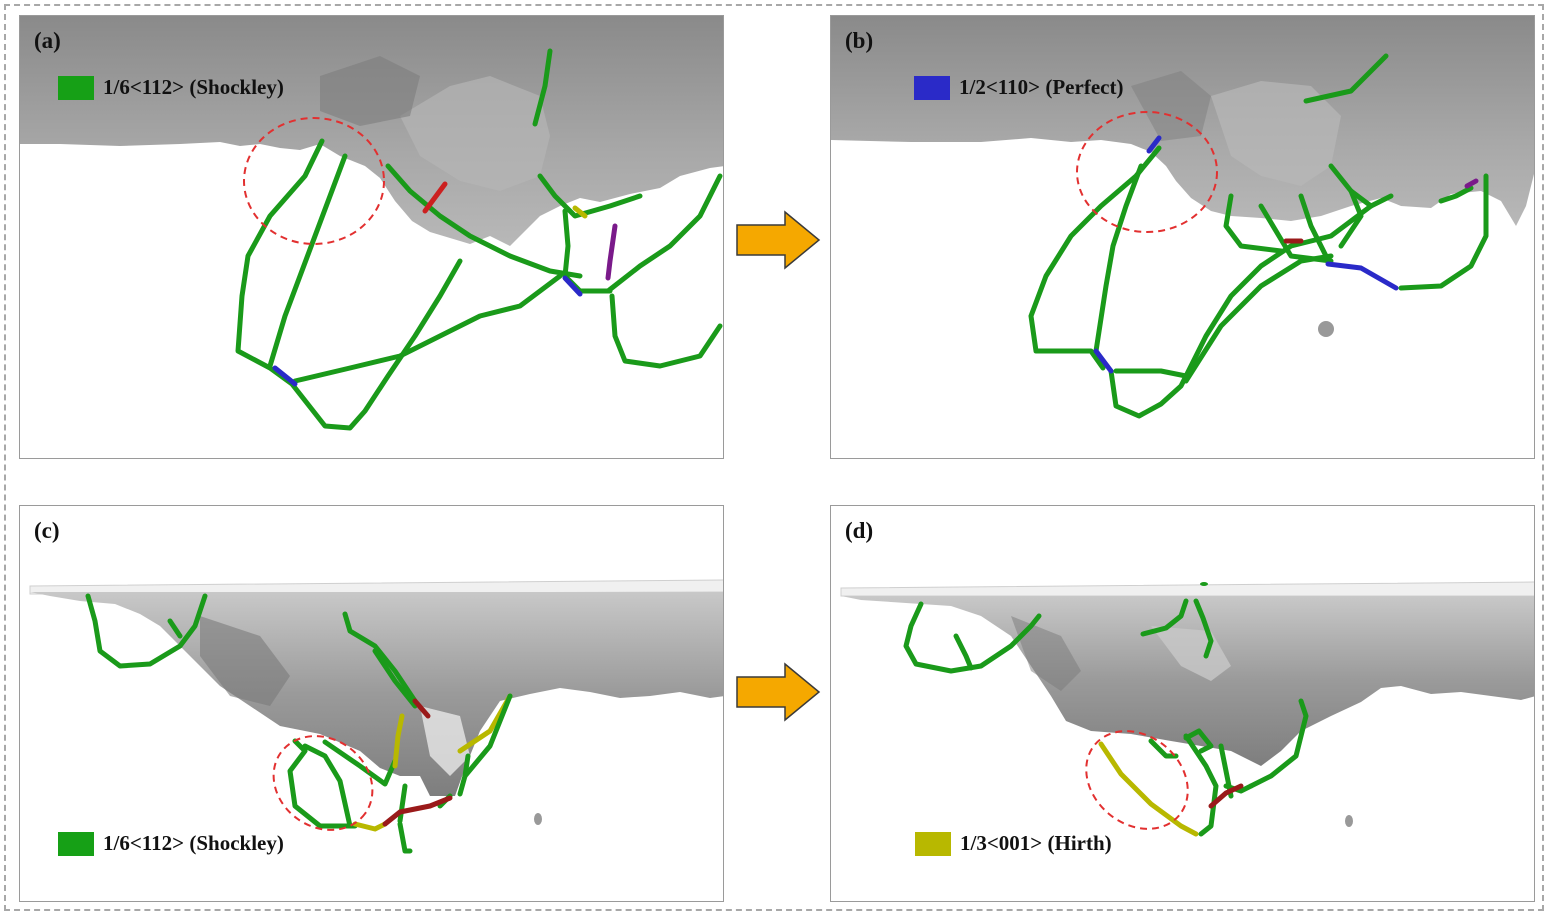 The width and height of the screenshot is (1550, 917). Describe the element at coordinates (1041, 87) in the screenshot. I see `legend-text: 1/2<110> (Perfect)` at that location.